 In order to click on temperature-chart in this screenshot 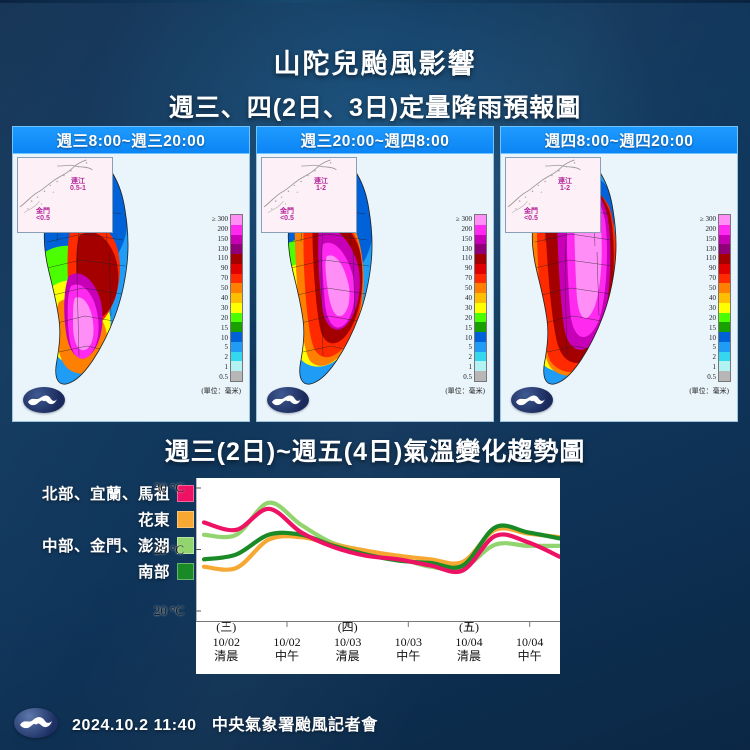, I will do `click(378, 549)`.